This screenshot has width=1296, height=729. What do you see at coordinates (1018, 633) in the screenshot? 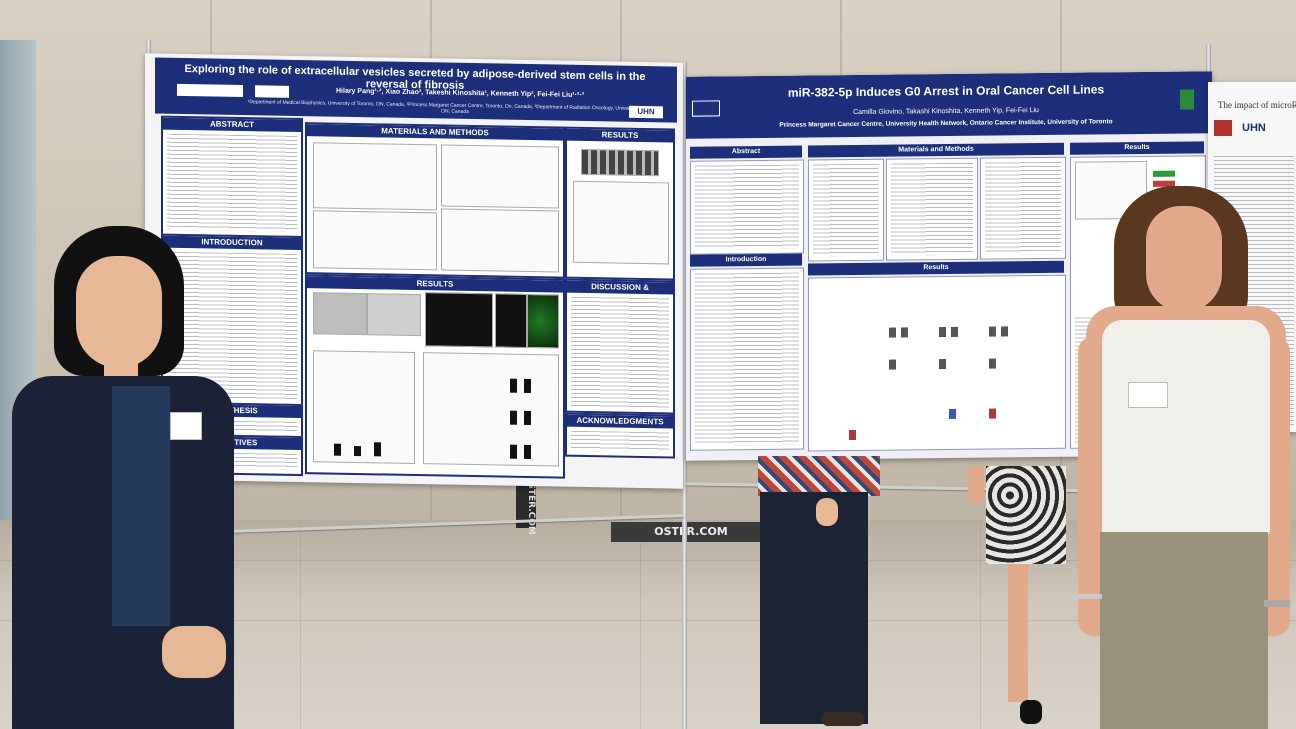
I see `leg` at bounding box center [1018, 633].